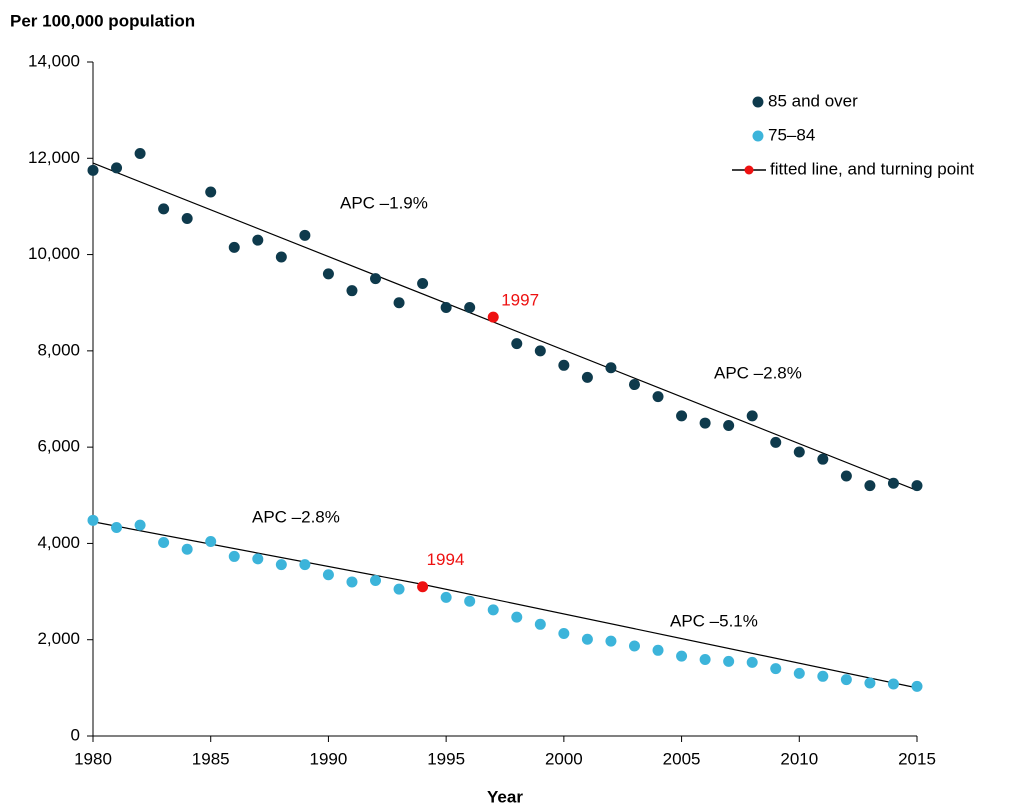 Image resolution: width=1019 pixels, height=809 pixels. I want to click on x-tick-label: 2005, so click(682, 758).